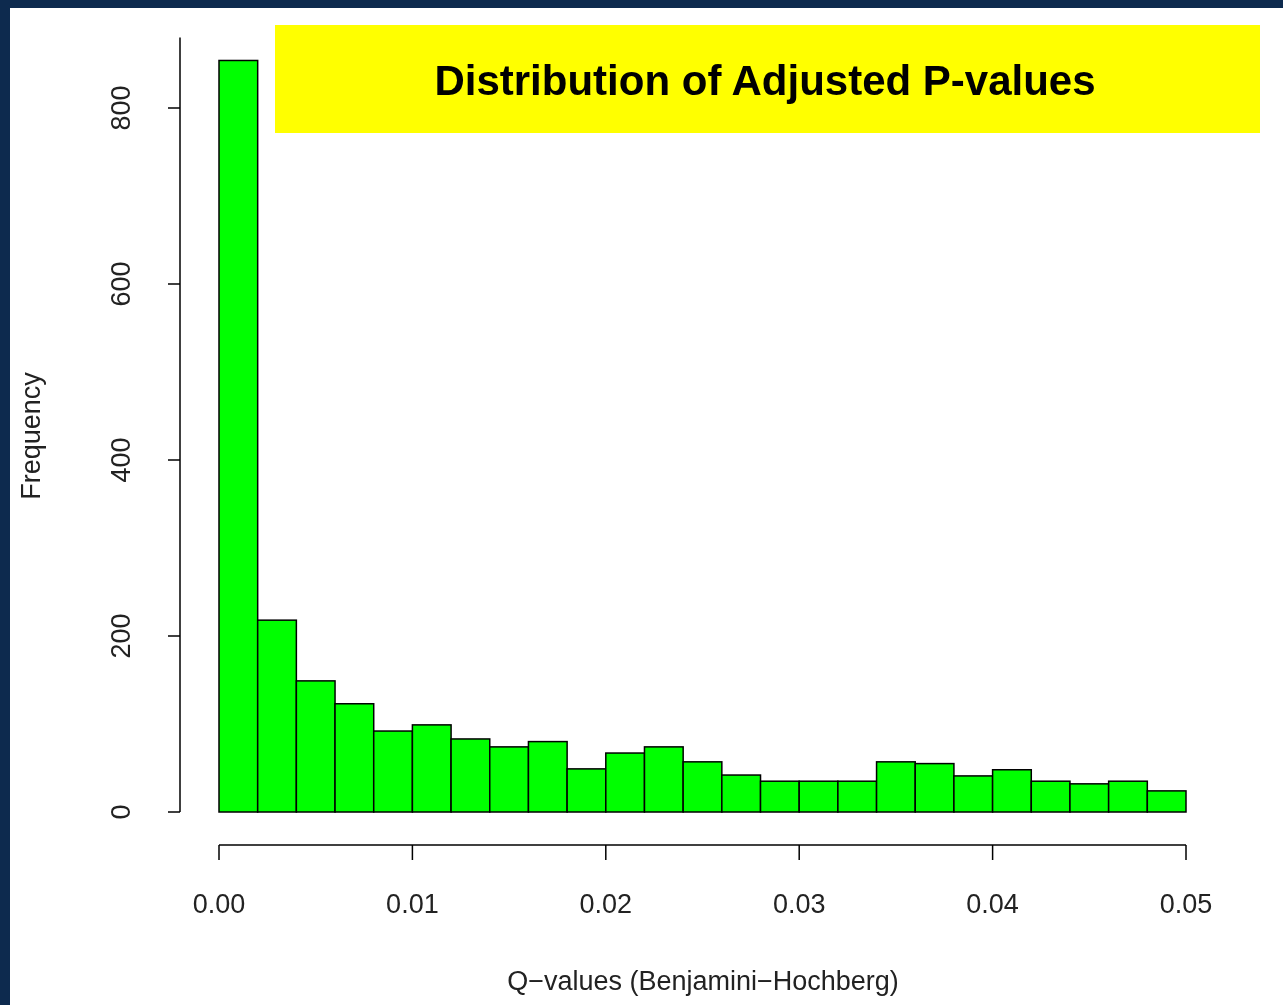 Image resolution: width=1283 pixels, height=1005 pixels. Describe the element at coordinates (31, 435) in the screenshot. I see `y-axis-title: Frequency` at that location.